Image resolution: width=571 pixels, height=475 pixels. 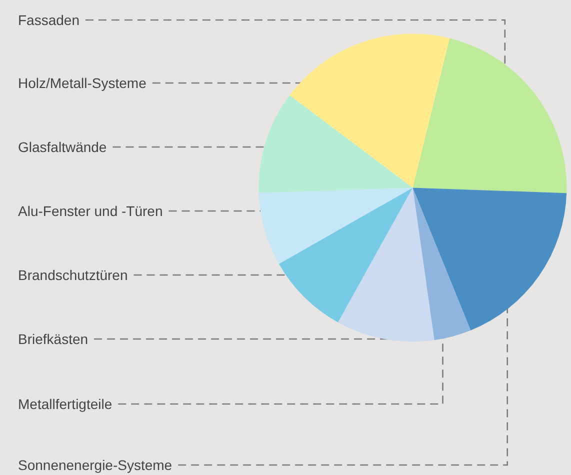 I want to click on slice-label: Brandschutztüren, so click(x=73, y=274).